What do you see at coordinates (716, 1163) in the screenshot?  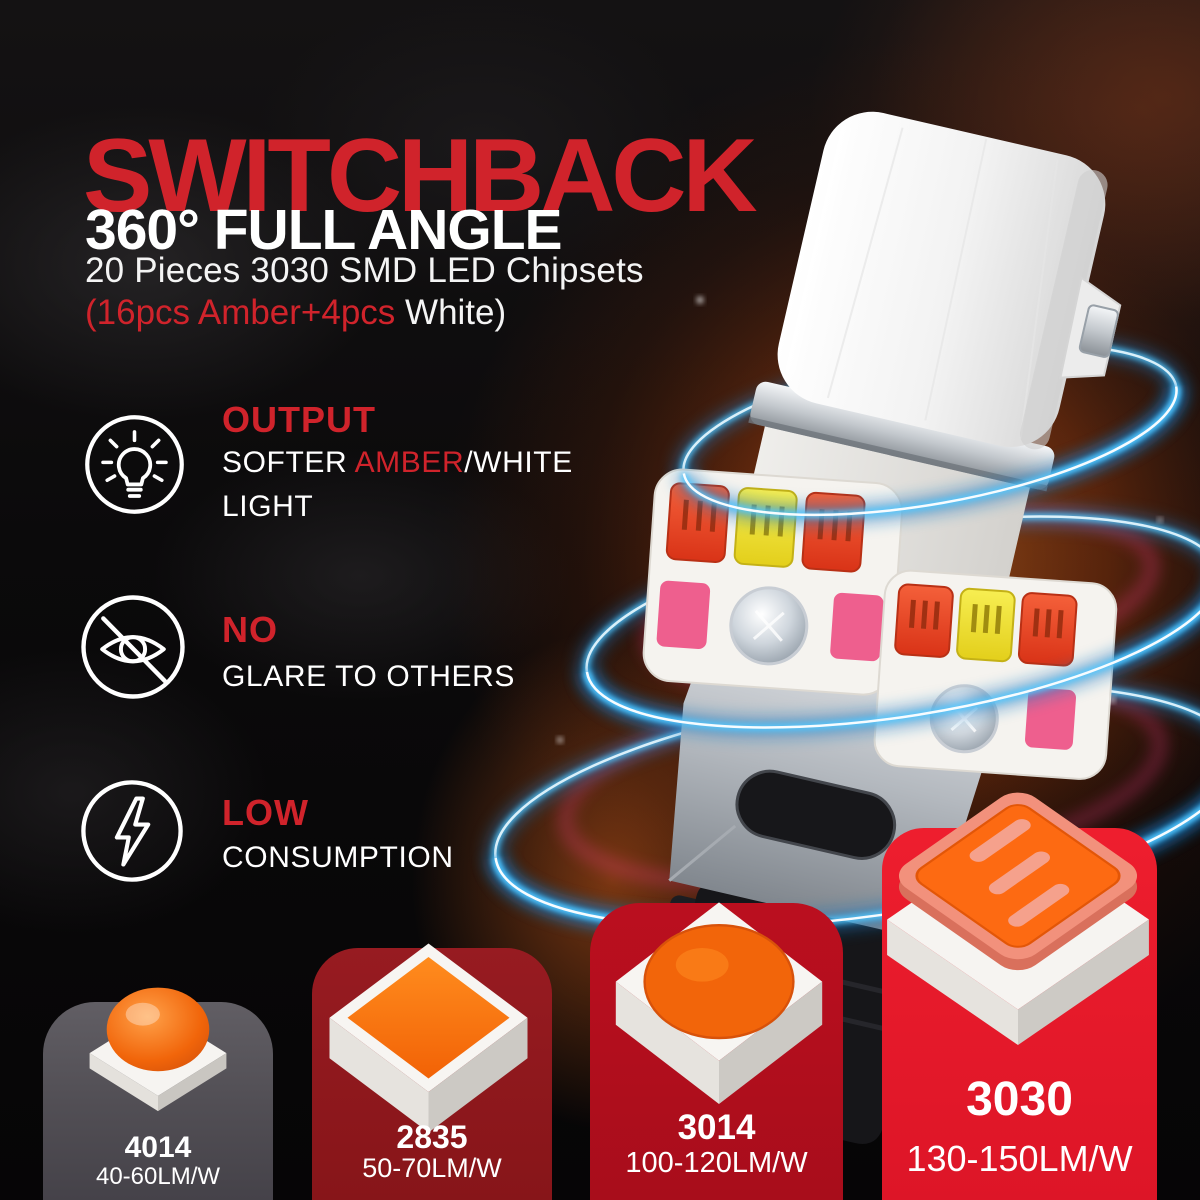 I see `chip-efficacy-label: 100-120LM/W` at bounding box center [716, 1163].